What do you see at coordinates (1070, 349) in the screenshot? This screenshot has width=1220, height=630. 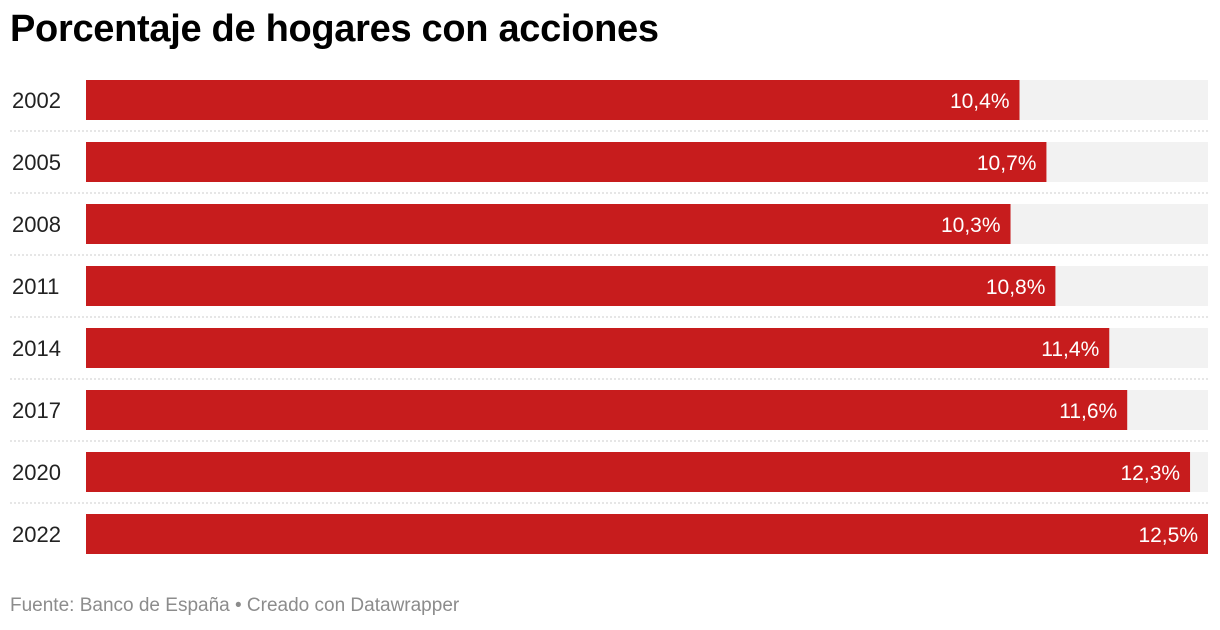 I see `value-label: 11,4%` at bounding box center [1070, 349].